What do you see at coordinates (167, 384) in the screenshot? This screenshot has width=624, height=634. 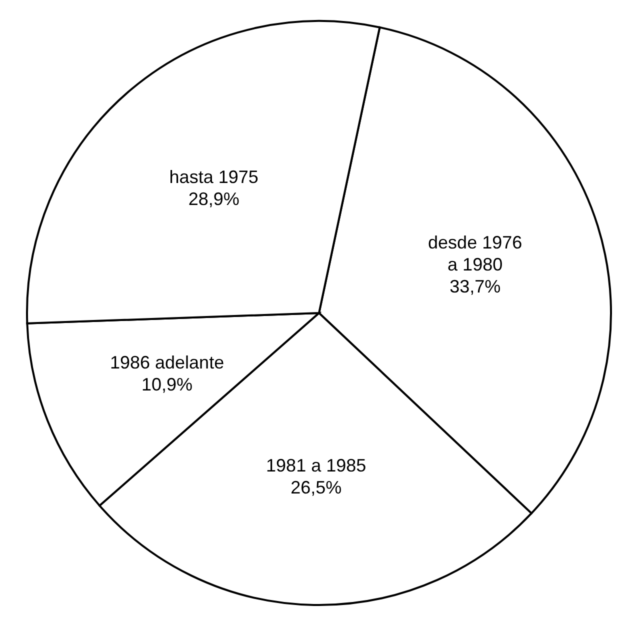 I see `data-label: 10,9%` at bounding box center [167, 384].